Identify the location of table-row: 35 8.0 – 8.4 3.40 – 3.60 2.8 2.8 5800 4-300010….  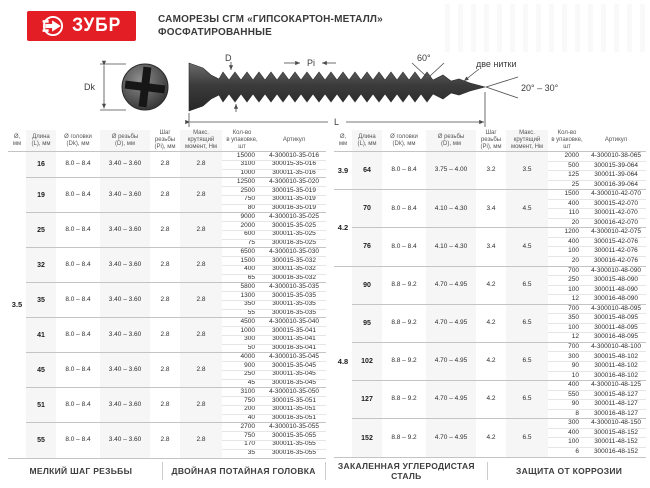
(167, 300).